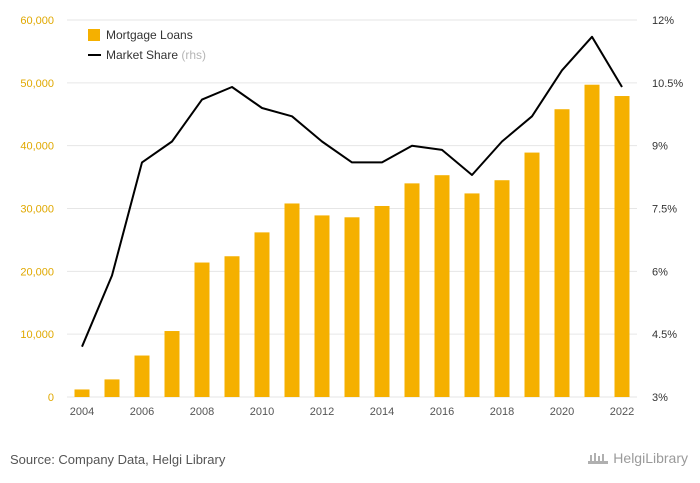 The height and width of the screenshot is (483, 700). What do you see at coordinates (37, 210) in the screenshot?
I see `y-left-tick-label: 30,000` at bounding box center [37, 210].